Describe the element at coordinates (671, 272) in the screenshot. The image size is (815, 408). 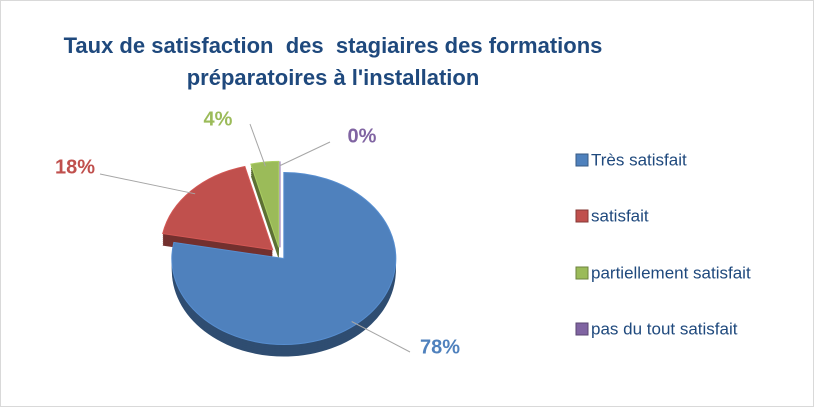
I see `legend-label: partiellement satisfait` at that location.